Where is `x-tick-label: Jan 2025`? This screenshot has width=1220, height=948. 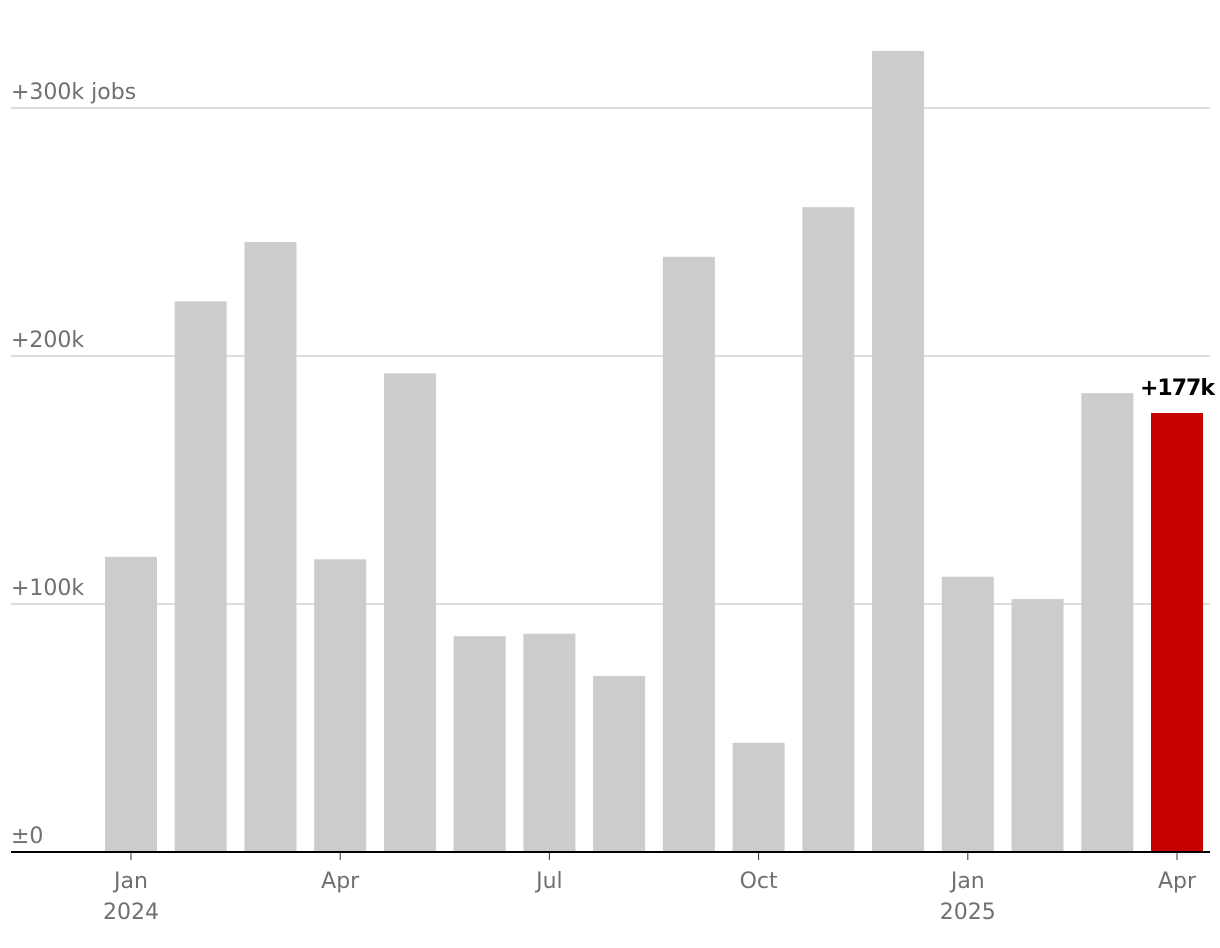
x-tick-label: Jan 2025 is located at coordinates (968, 897).